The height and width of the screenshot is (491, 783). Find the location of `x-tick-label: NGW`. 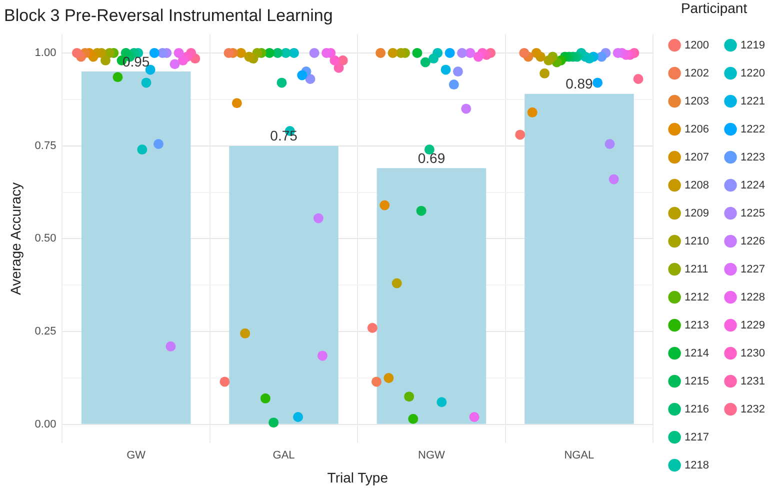

x-tick-label: NGW is located at coordinates (432, 456).